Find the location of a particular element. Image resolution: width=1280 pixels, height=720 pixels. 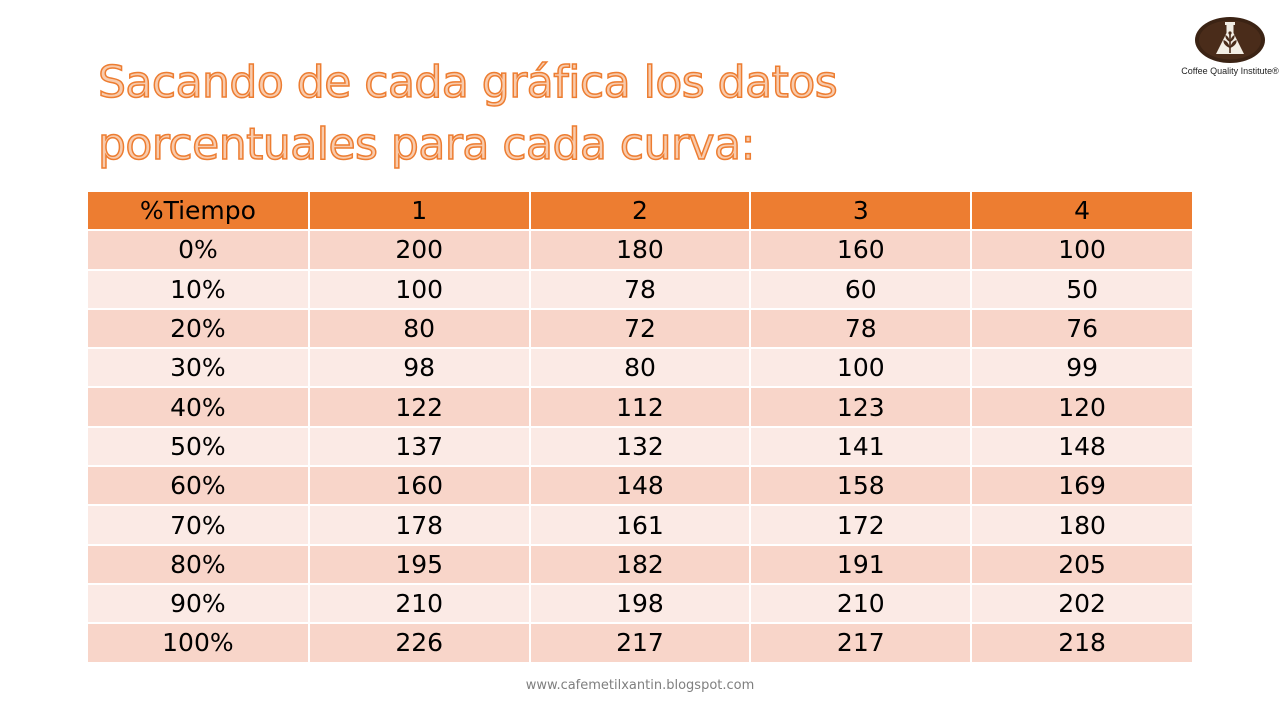

header-cell-curve-2: 2 is located at coordinates (640, 212).